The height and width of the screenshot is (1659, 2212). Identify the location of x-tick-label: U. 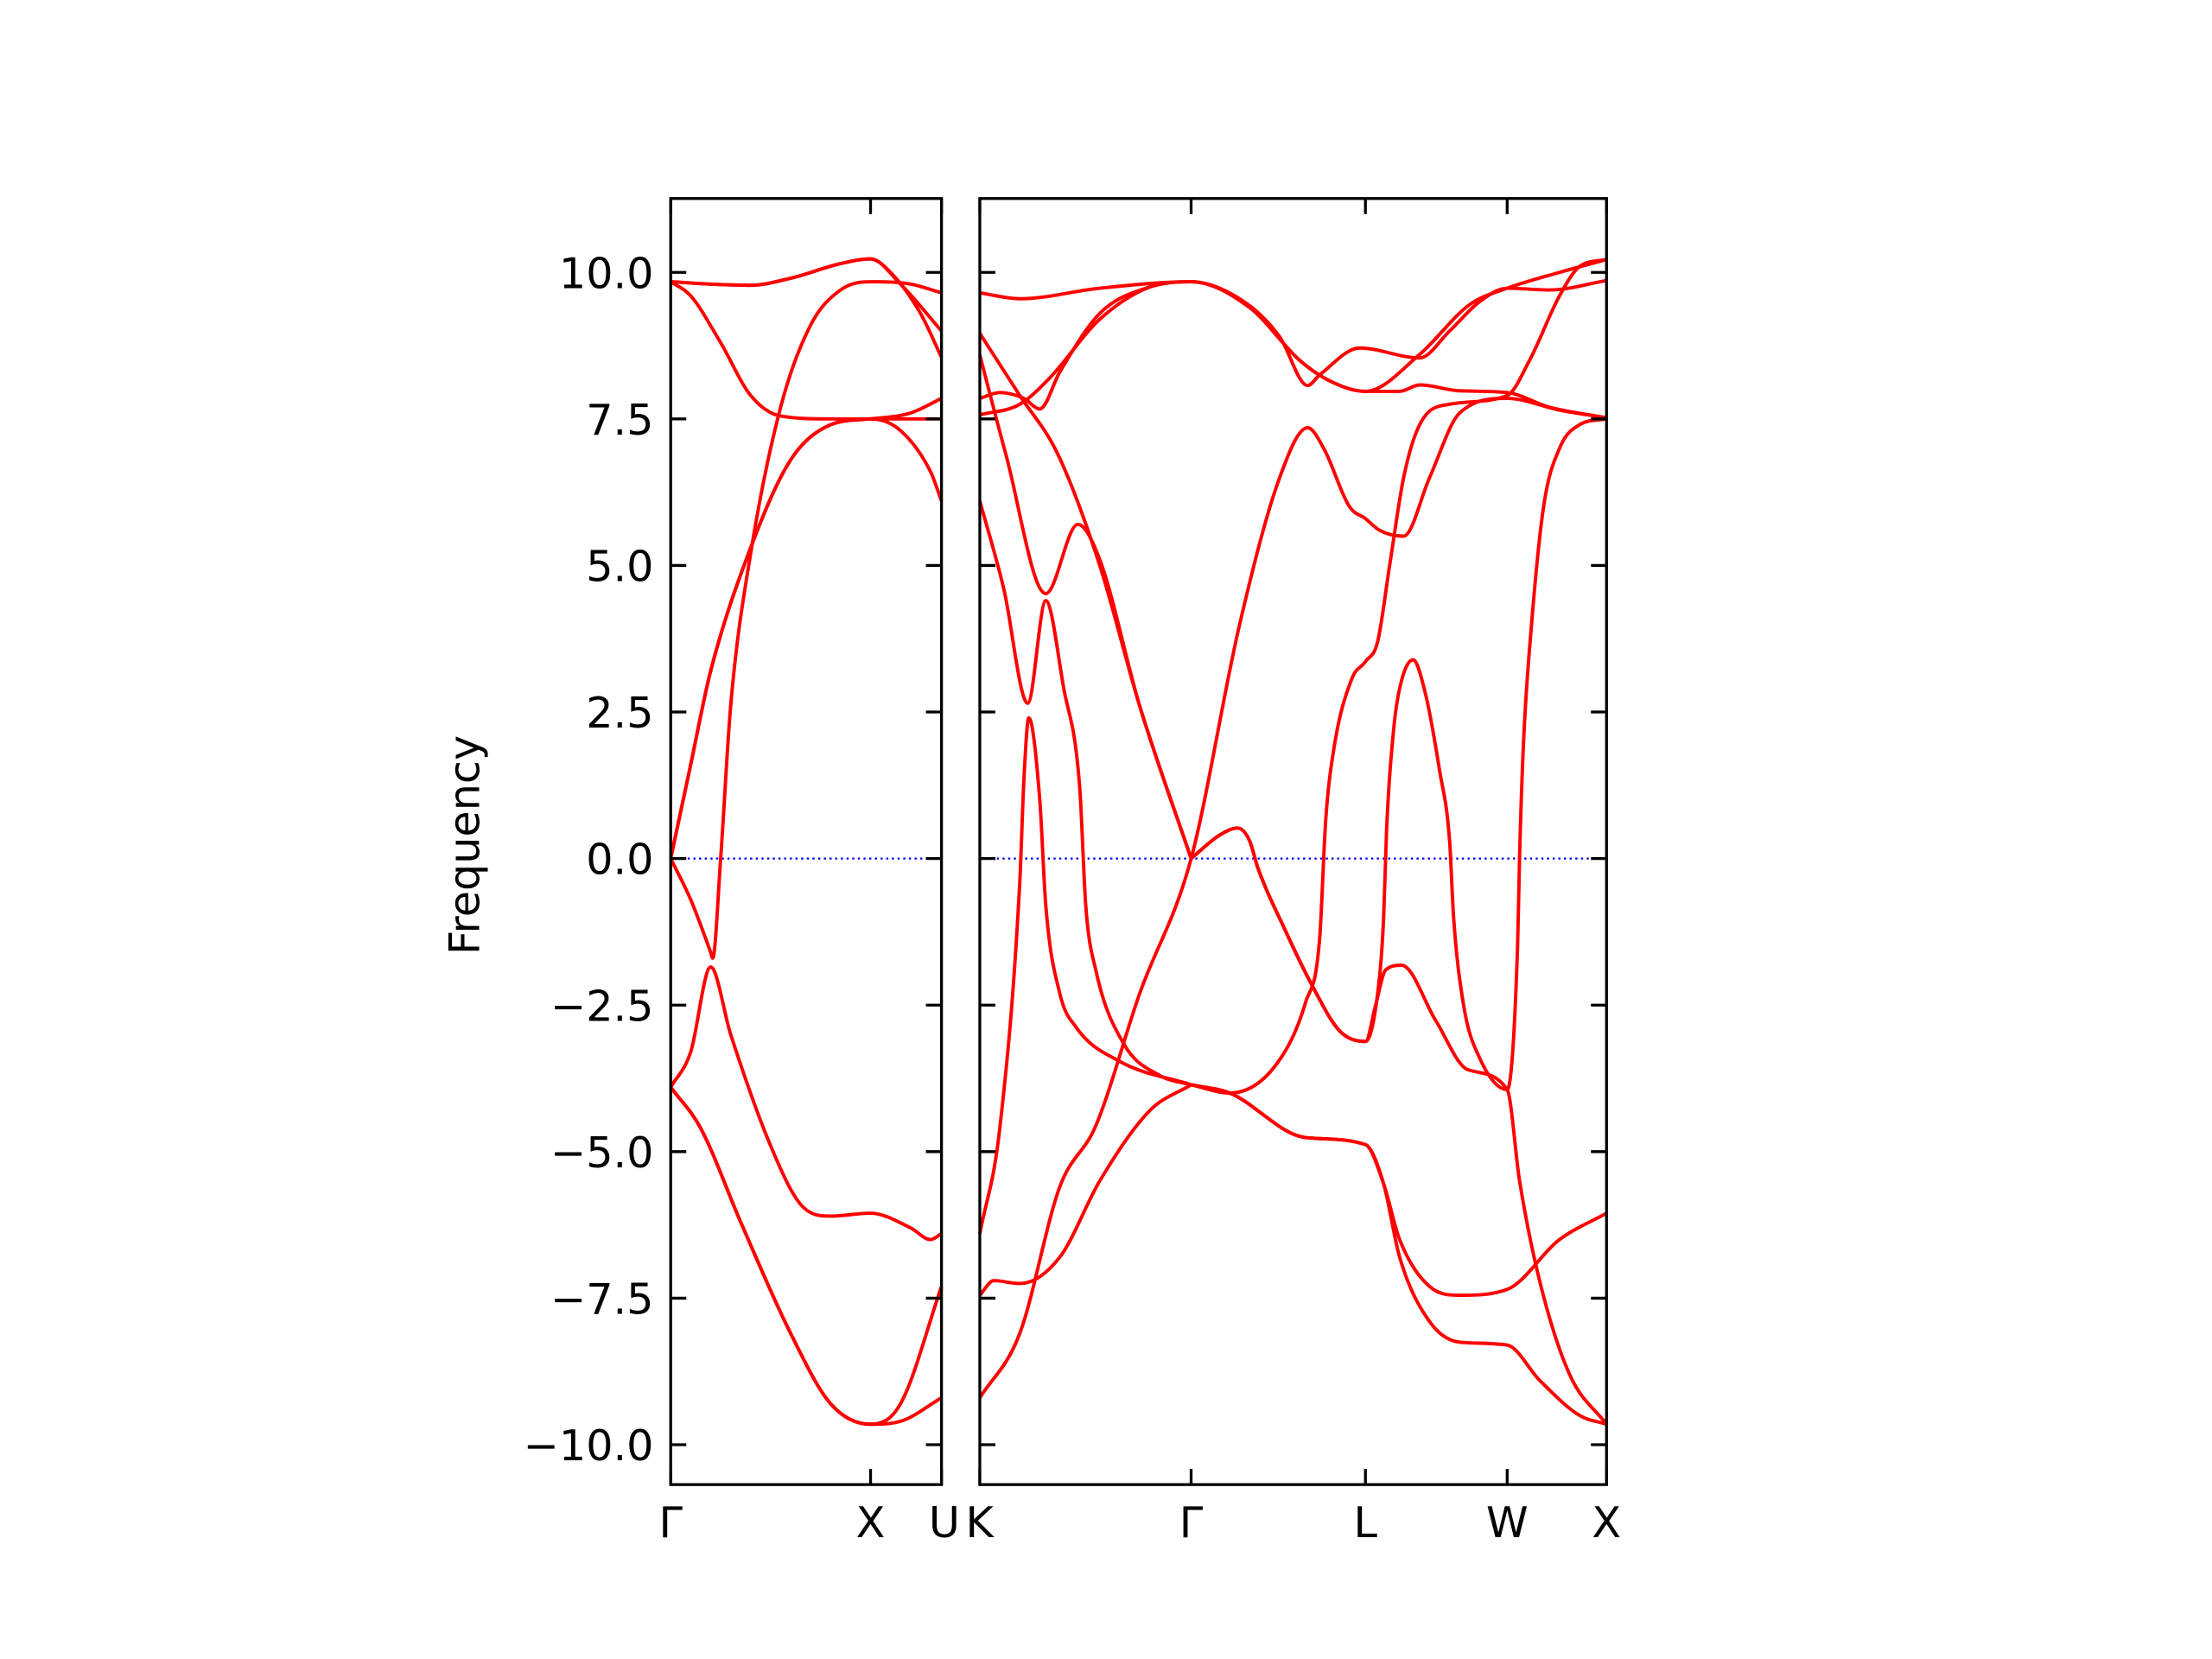
(944, 1522).